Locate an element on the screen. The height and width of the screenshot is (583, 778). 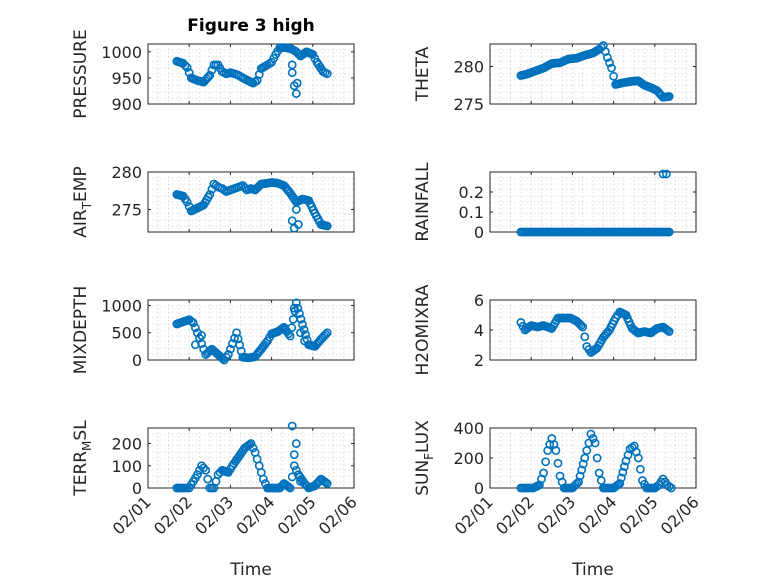
y-axis-label: AIRTEMP is located at coordinates (82, 201).